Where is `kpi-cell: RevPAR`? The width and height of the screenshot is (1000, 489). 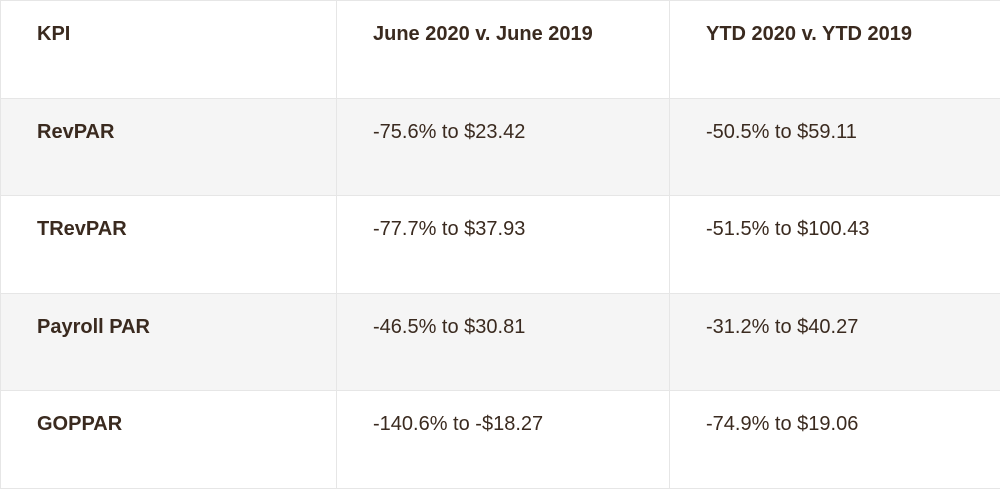
kpi-cell: RevPAR is located at coordinates (169, 147).